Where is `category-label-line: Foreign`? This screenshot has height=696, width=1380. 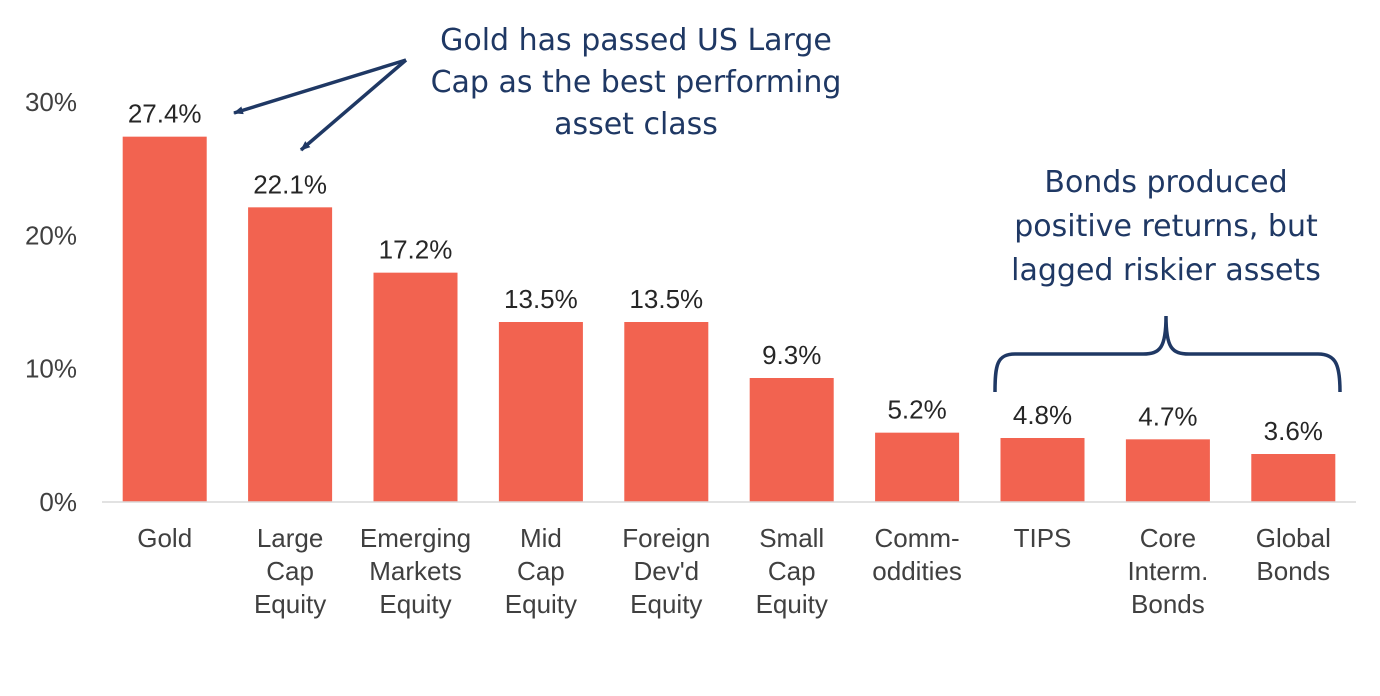 category-label-line: Foreign is located at coordinates (666, 538).